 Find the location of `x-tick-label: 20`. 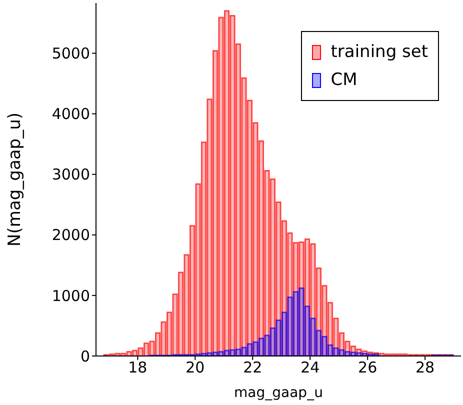

x-tick-label: 20 is located at coordinates (195, 367).